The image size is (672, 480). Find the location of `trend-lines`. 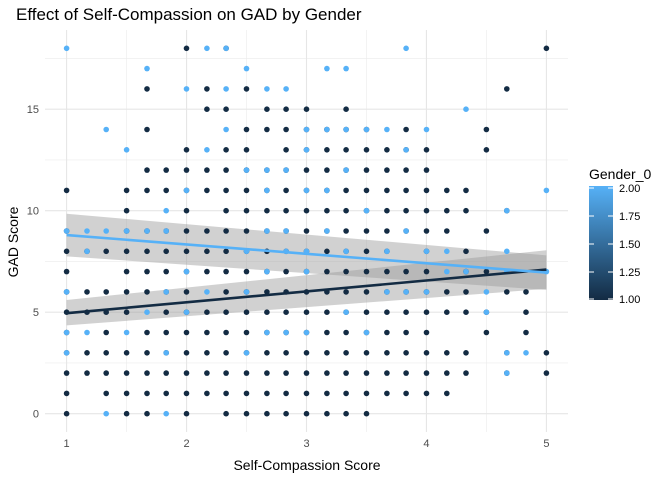

trend-lines is located at coordinates (306, 274).